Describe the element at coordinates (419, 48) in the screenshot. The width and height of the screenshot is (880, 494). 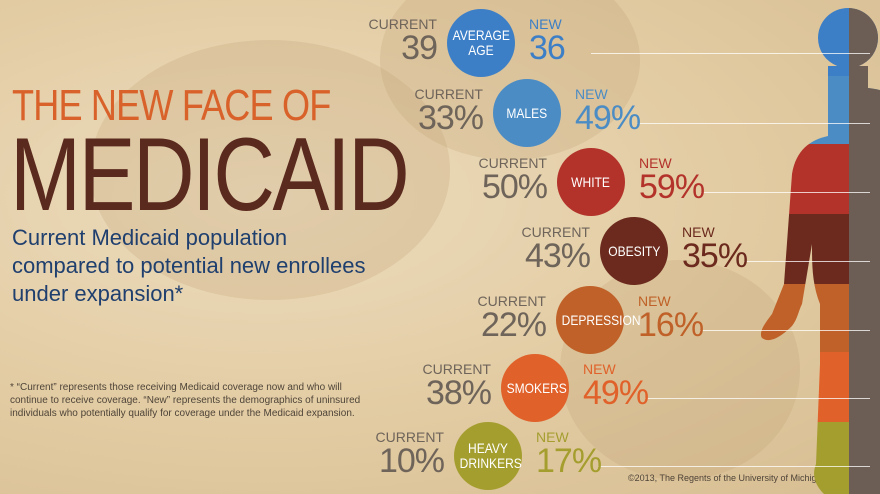
I see `current-value: 39` at that location.